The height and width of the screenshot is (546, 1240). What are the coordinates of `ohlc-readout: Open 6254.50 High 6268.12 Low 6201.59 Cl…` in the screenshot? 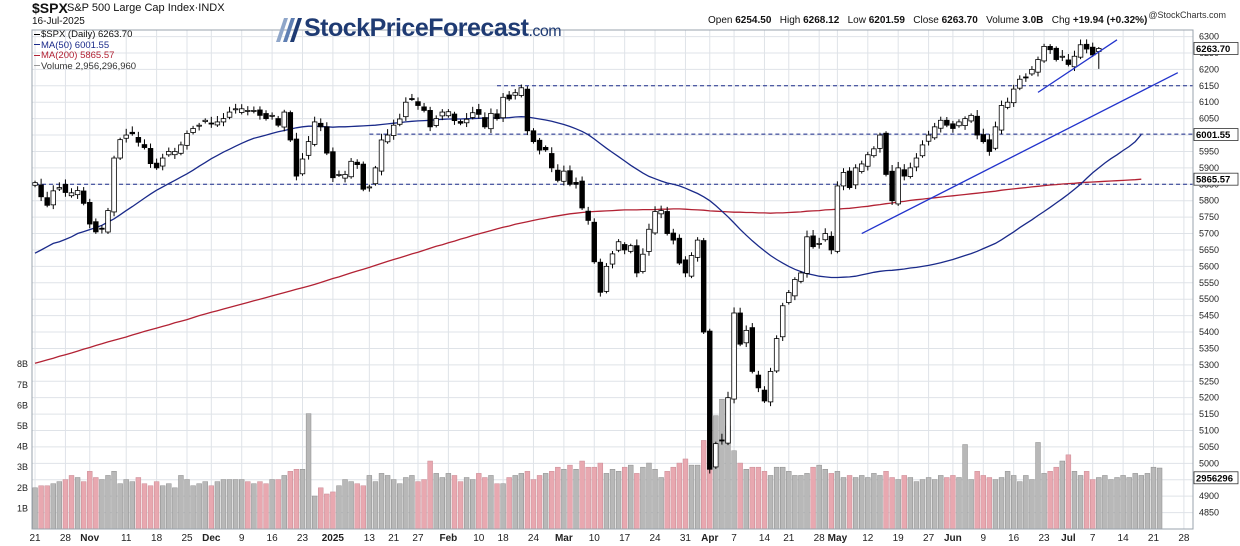 It's located at (927, 20).